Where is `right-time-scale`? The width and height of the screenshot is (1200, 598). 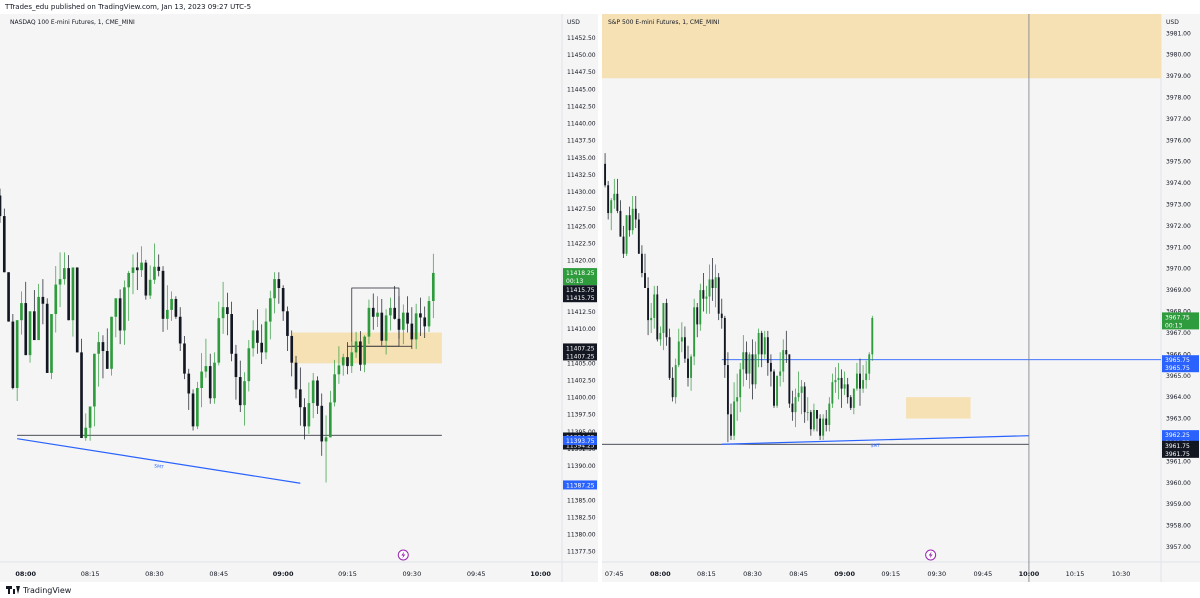
right-time-scale is located at coordinates (881, 572).